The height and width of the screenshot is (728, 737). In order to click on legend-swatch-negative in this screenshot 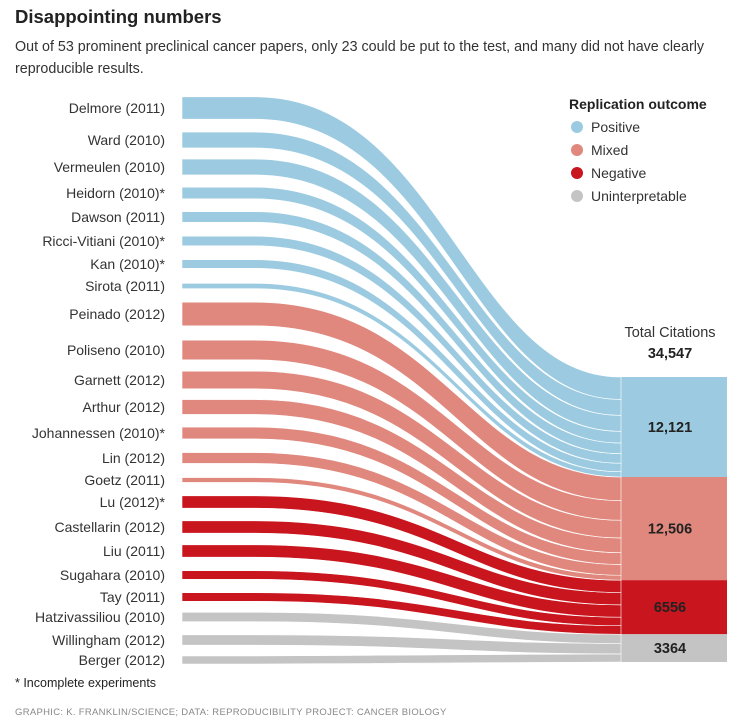, I will do `click(577, 173)`.